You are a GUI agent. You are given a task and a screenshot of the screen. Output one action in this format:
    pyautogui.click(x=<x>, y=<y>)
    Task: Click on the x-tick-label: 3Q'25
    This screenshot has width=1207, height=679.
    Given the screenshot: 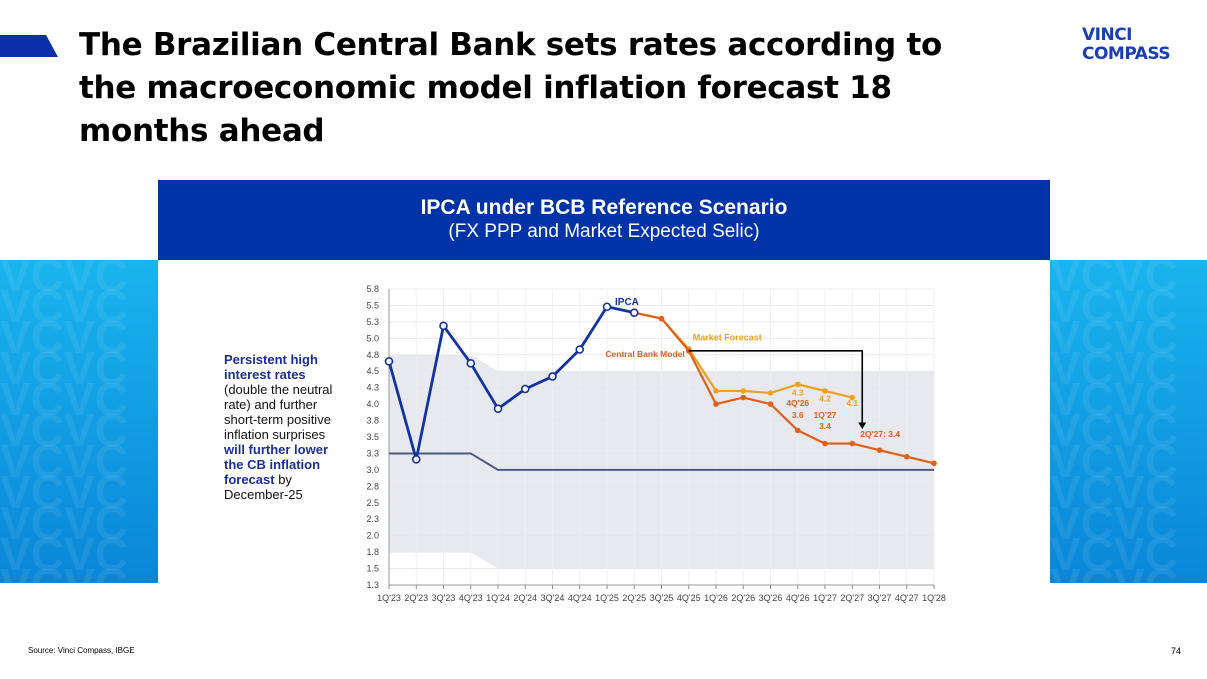 What is the action you would take?
    pyautogui.click(x=662, y=598)
    